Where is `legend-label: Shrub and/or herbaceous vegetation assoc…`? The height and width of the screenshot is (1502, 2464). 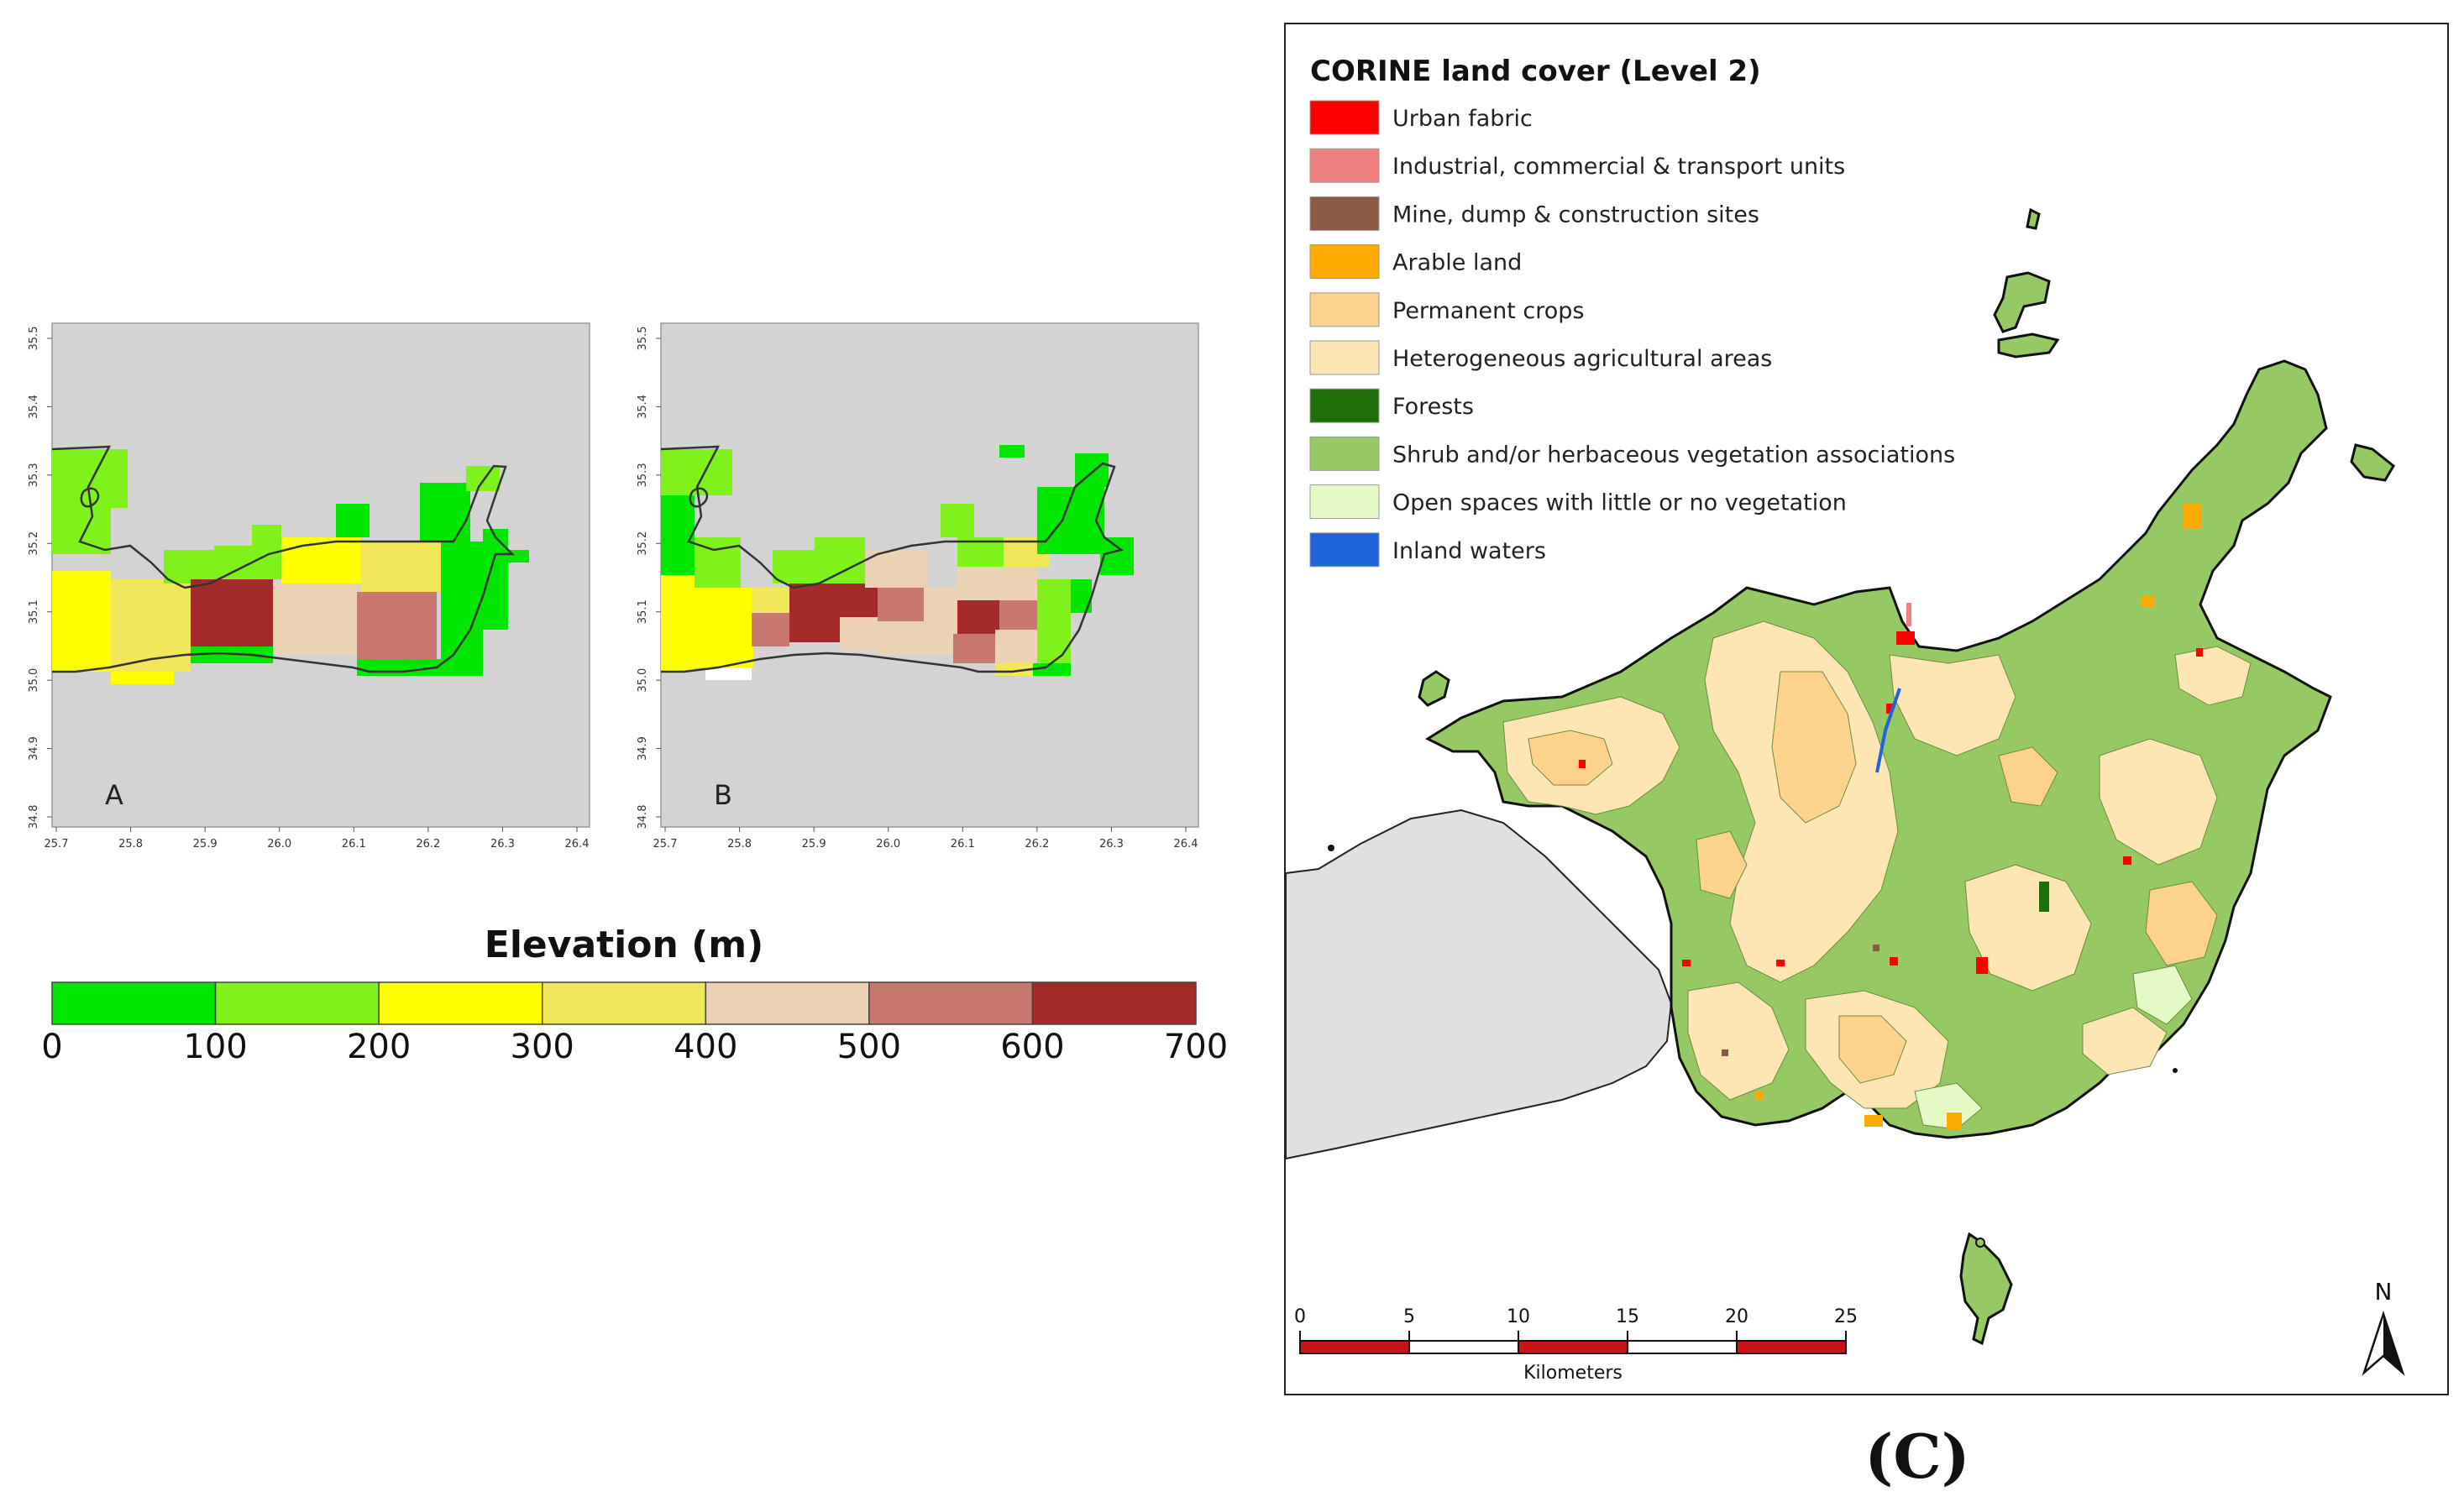 legend-label: Shrub and/or herbaceous vegetation assoc… is located at coordinates (1674, 455).